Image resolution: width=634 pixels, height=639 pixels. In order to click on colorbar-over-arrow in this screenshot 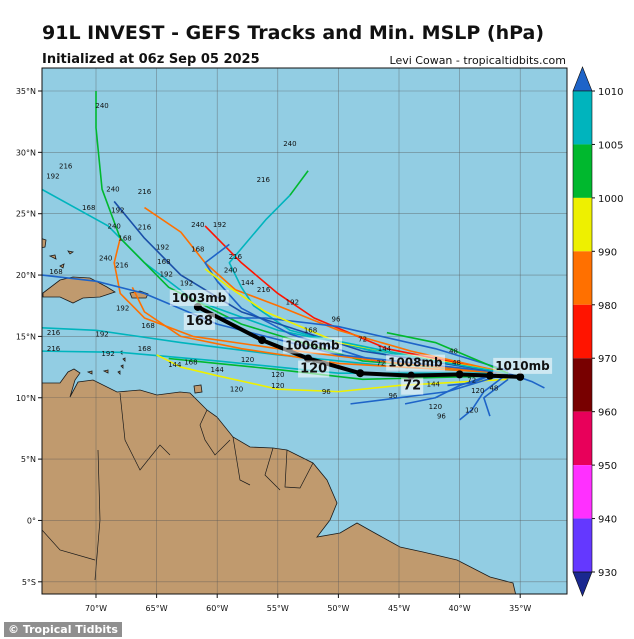, I will do `click(582, 79)`.